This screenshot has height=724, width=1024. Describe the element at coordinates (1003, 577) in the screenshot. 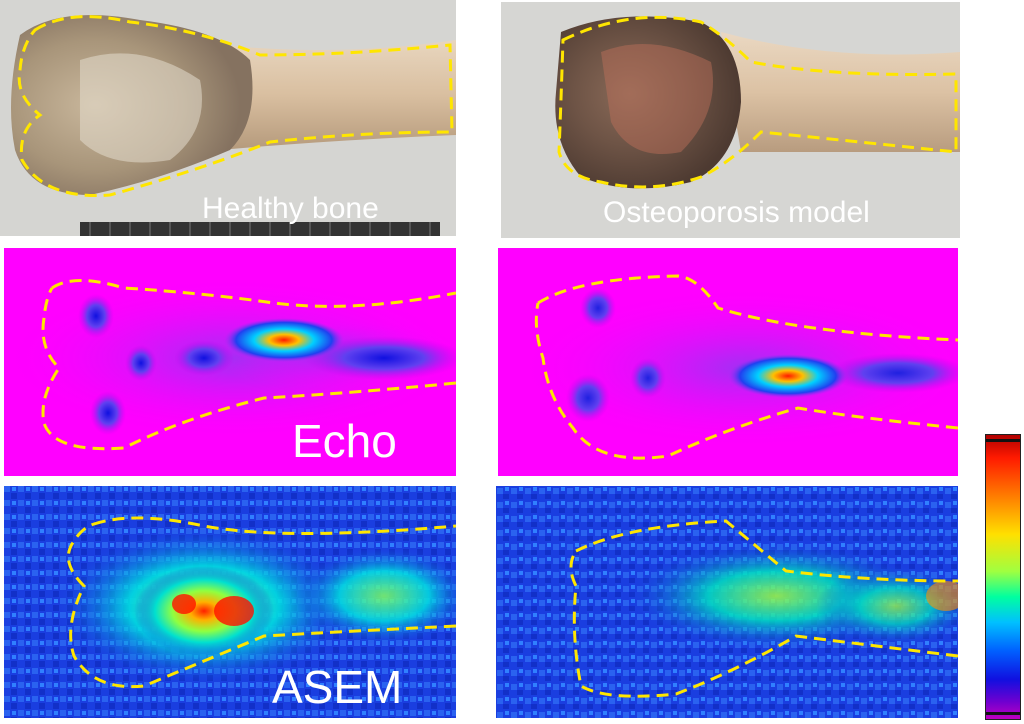

I see `colorbar` at that location.